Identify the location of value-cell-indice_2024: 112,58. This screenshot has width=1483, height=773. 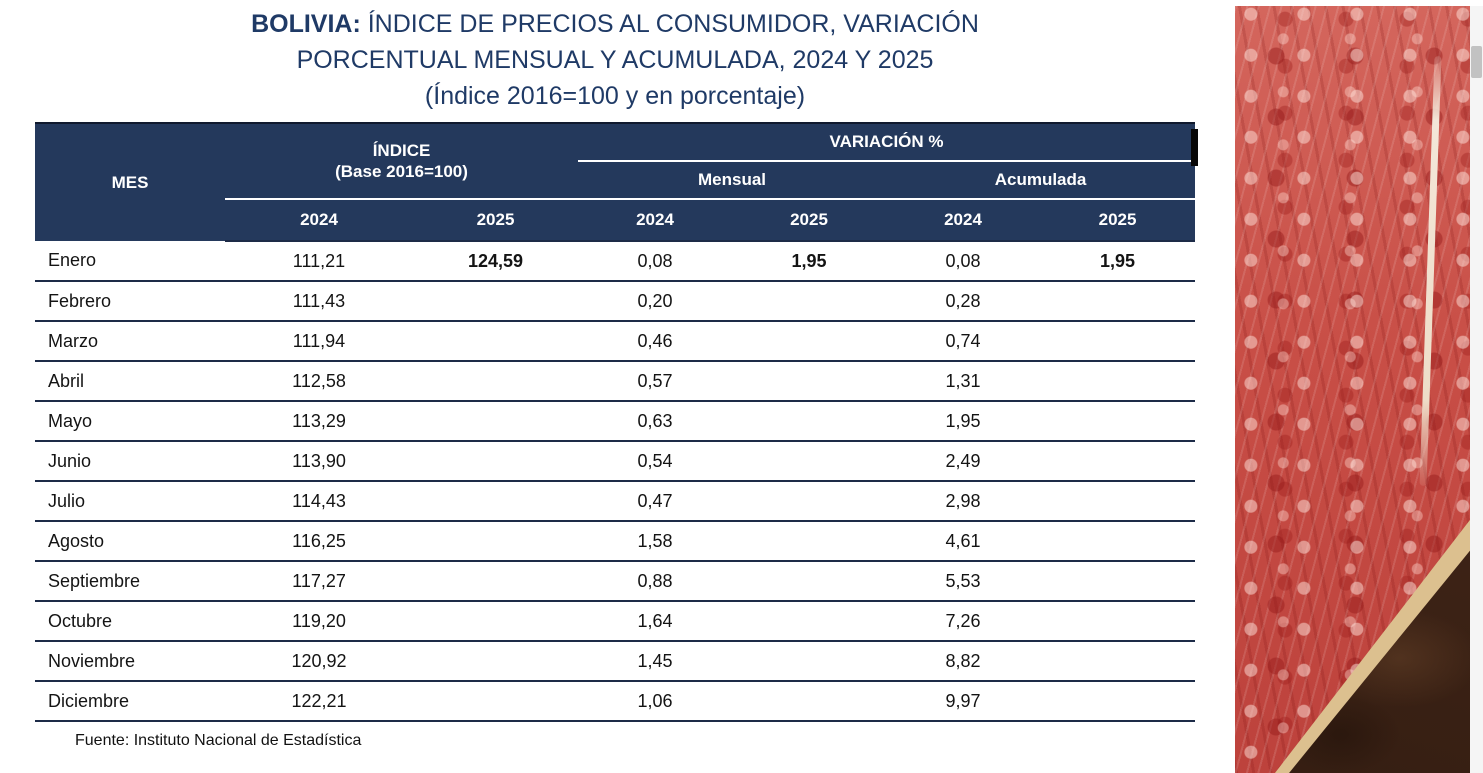
(319, 381).